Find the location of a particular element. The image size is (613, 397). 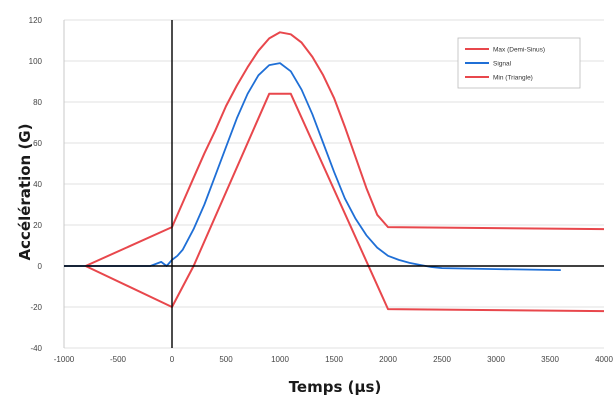

x-tick-label: 0 is located at coordinates (172, 359).